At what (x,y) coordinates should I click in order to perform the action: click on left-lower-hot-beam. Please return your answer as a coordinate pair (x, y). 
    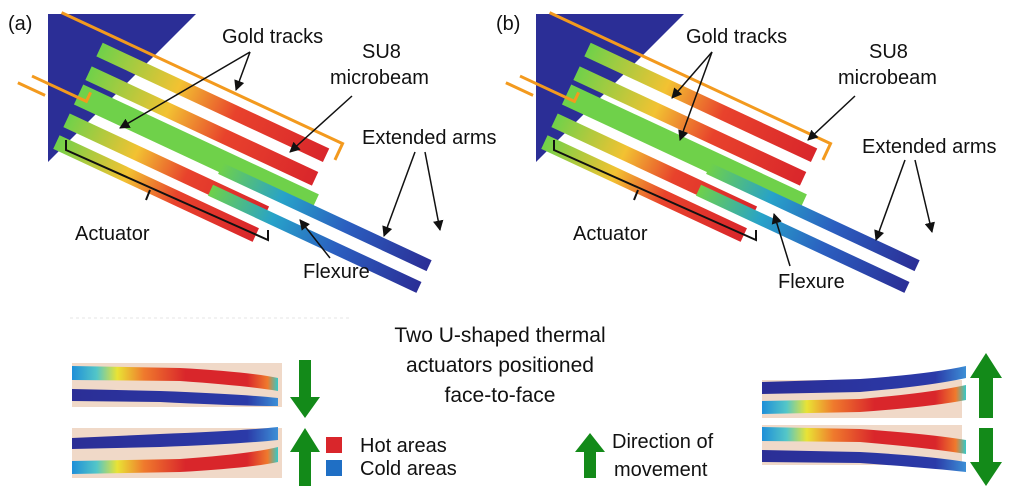
    Looking at the image, I should click on (175, 460).